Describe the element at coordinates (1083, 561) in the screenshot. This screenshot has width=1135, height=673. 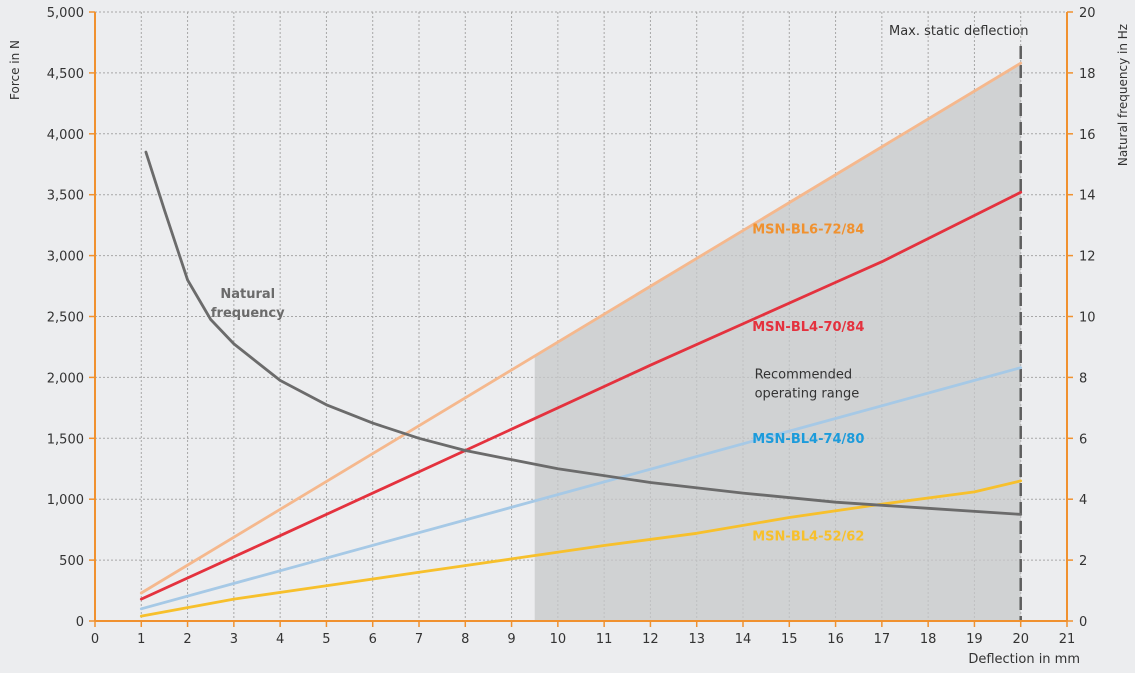
I see `y2-tick-label-1: 2` at that location.